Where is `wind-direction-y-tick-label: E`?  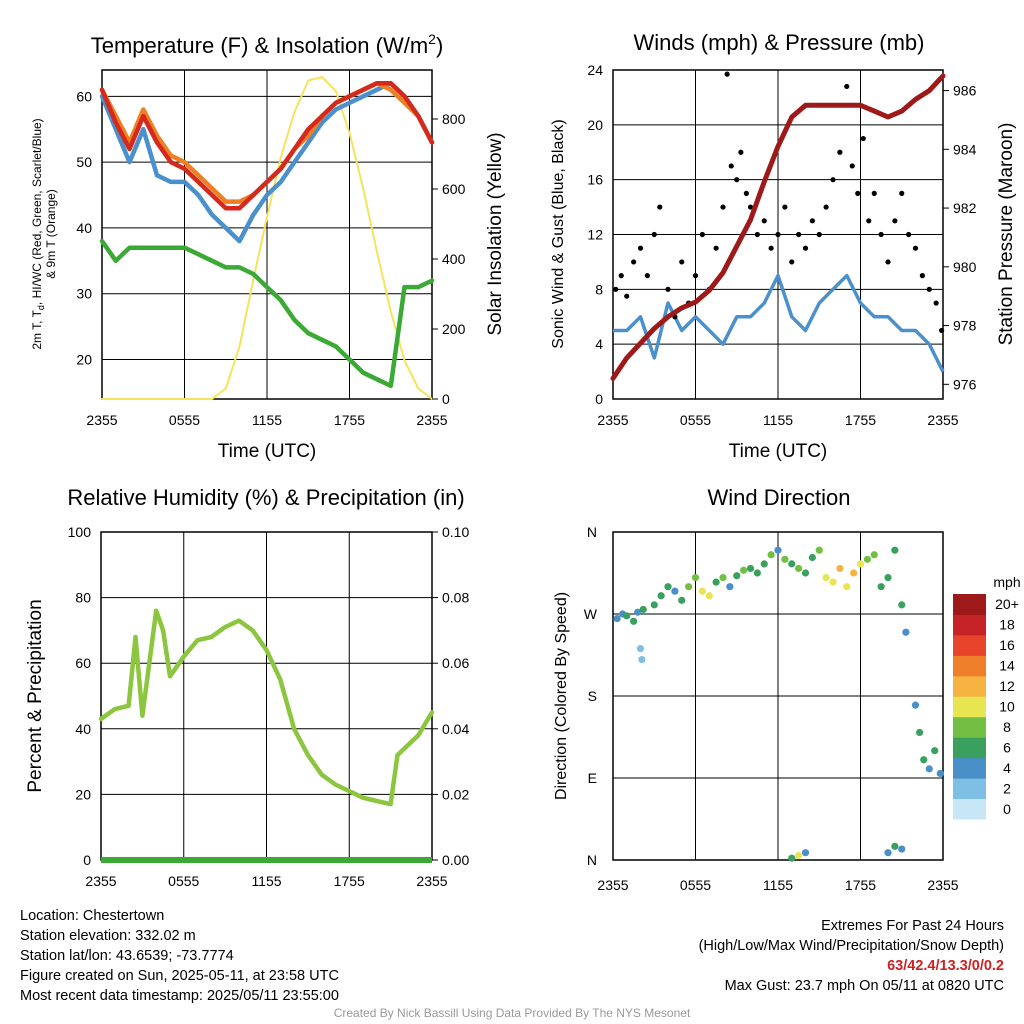
wind-direction-y-tick-label: E is located at coordinates (592, 778).